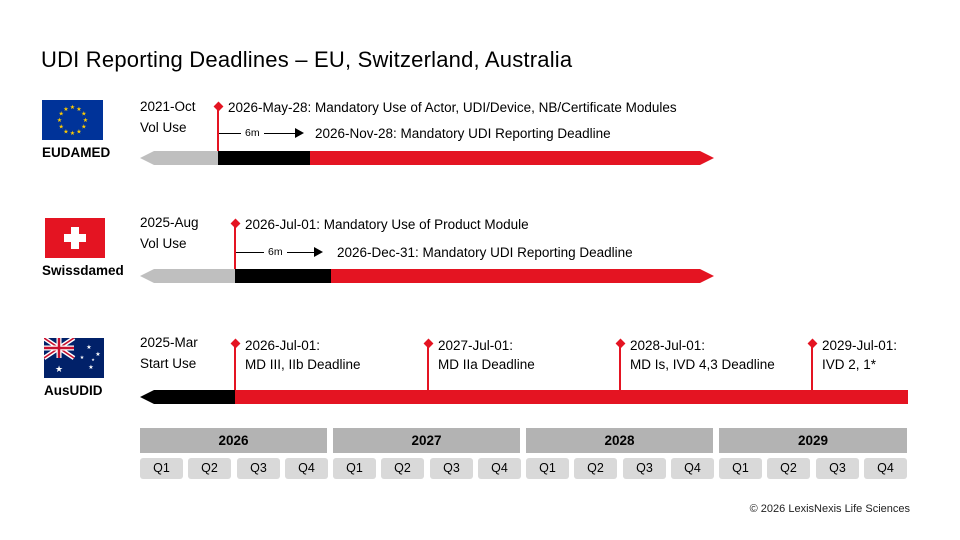 The width and height of the screenshot is (960, 540). Describe the element at coordinates (75, 238) in the screenshot. I see `switzerland-flag-icon` at that location.